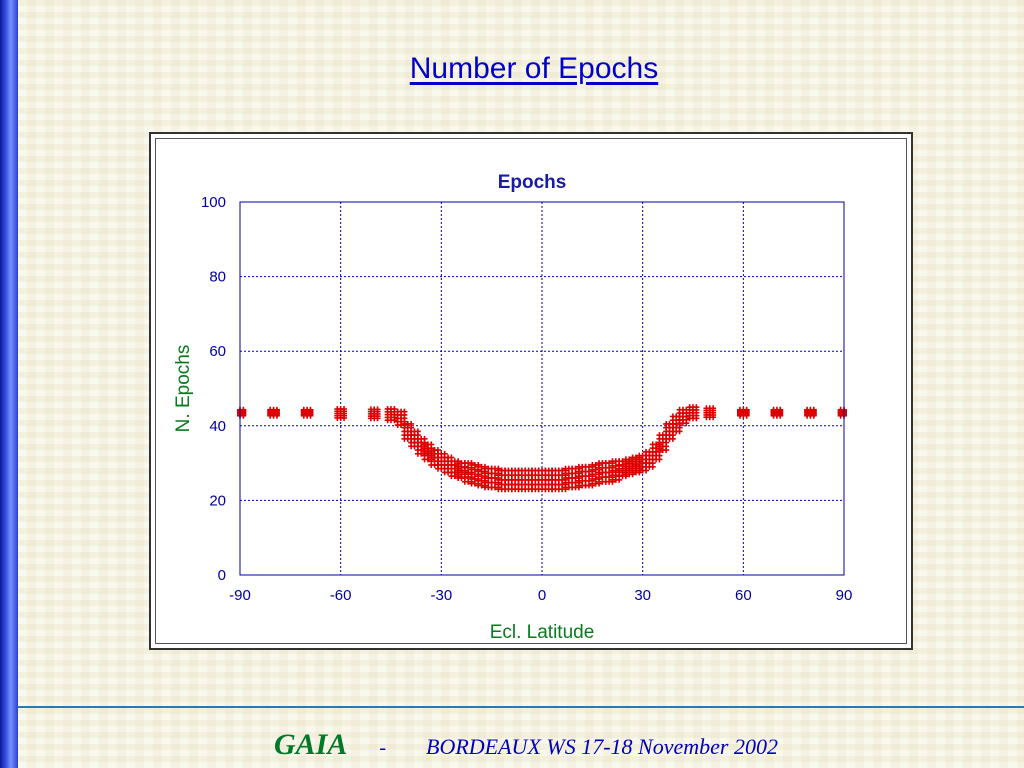 The image size is (1024, 768). What do you see at coordinates (222, 575) in the screenshot?
I see `y-tick-label: 0` at bounding box center [222, 575].